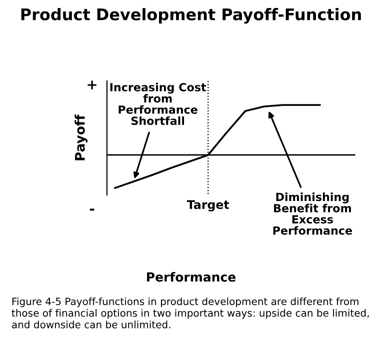 The height and width of the screenshot is (352, 382). What do you see at coordinates (158, 103) in the screenshot?
I see `annotation: Increasing Cost from Performance Shortfall` at bounding box center [158, 103].